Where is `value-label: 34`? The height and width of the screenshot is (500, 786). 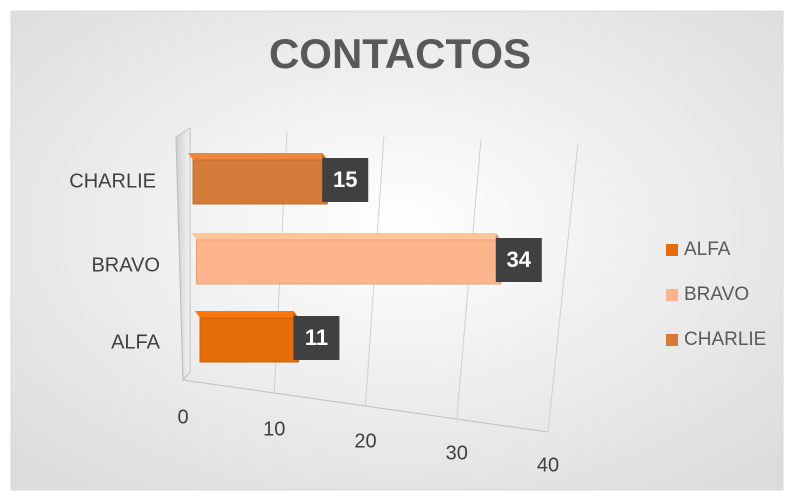 value-label: 34 is located at coordinates (519, 259).